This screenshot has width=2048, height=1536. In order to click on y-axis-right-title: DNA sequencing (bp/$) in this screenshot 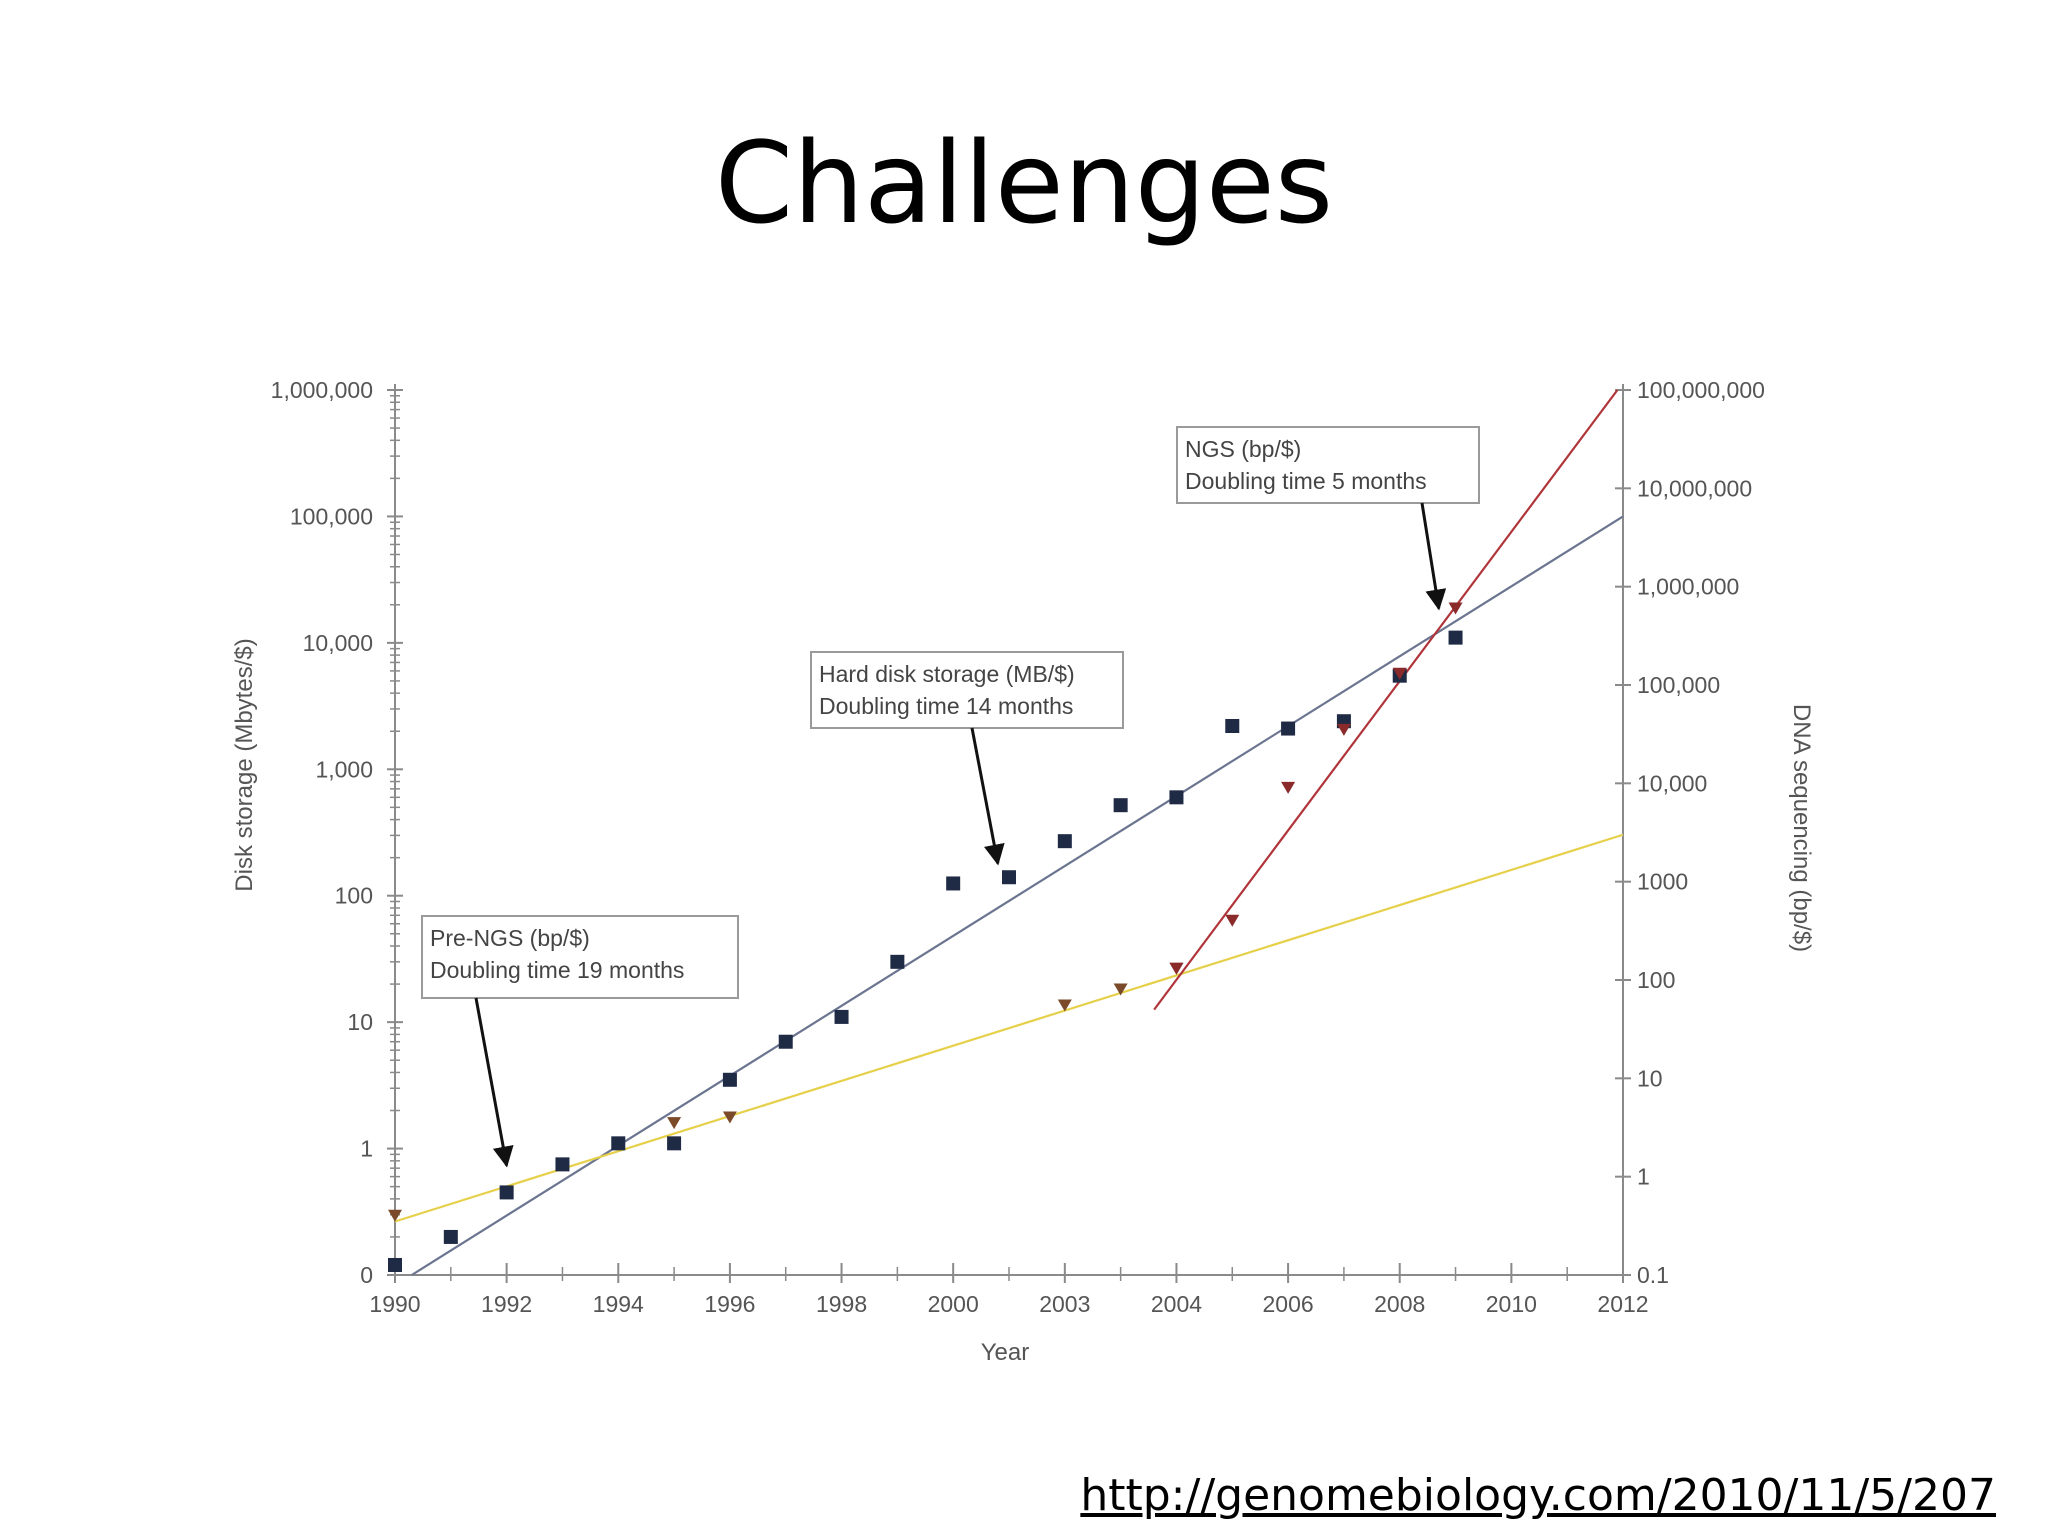, I will do `click(1801, 828)`.